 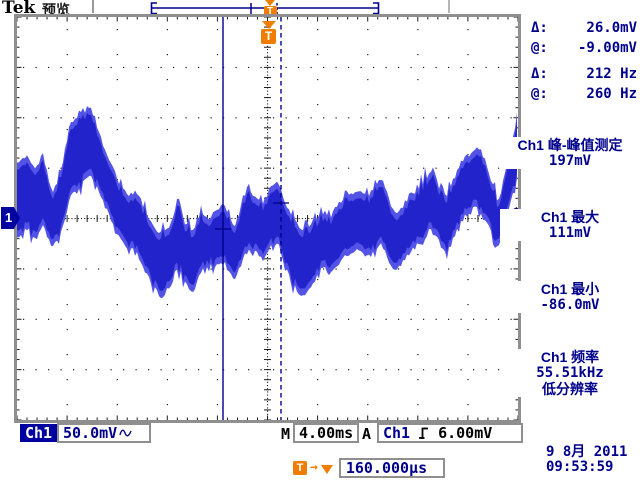 I want to click on arrow-right-icon: →, so click(x=314, y=467).